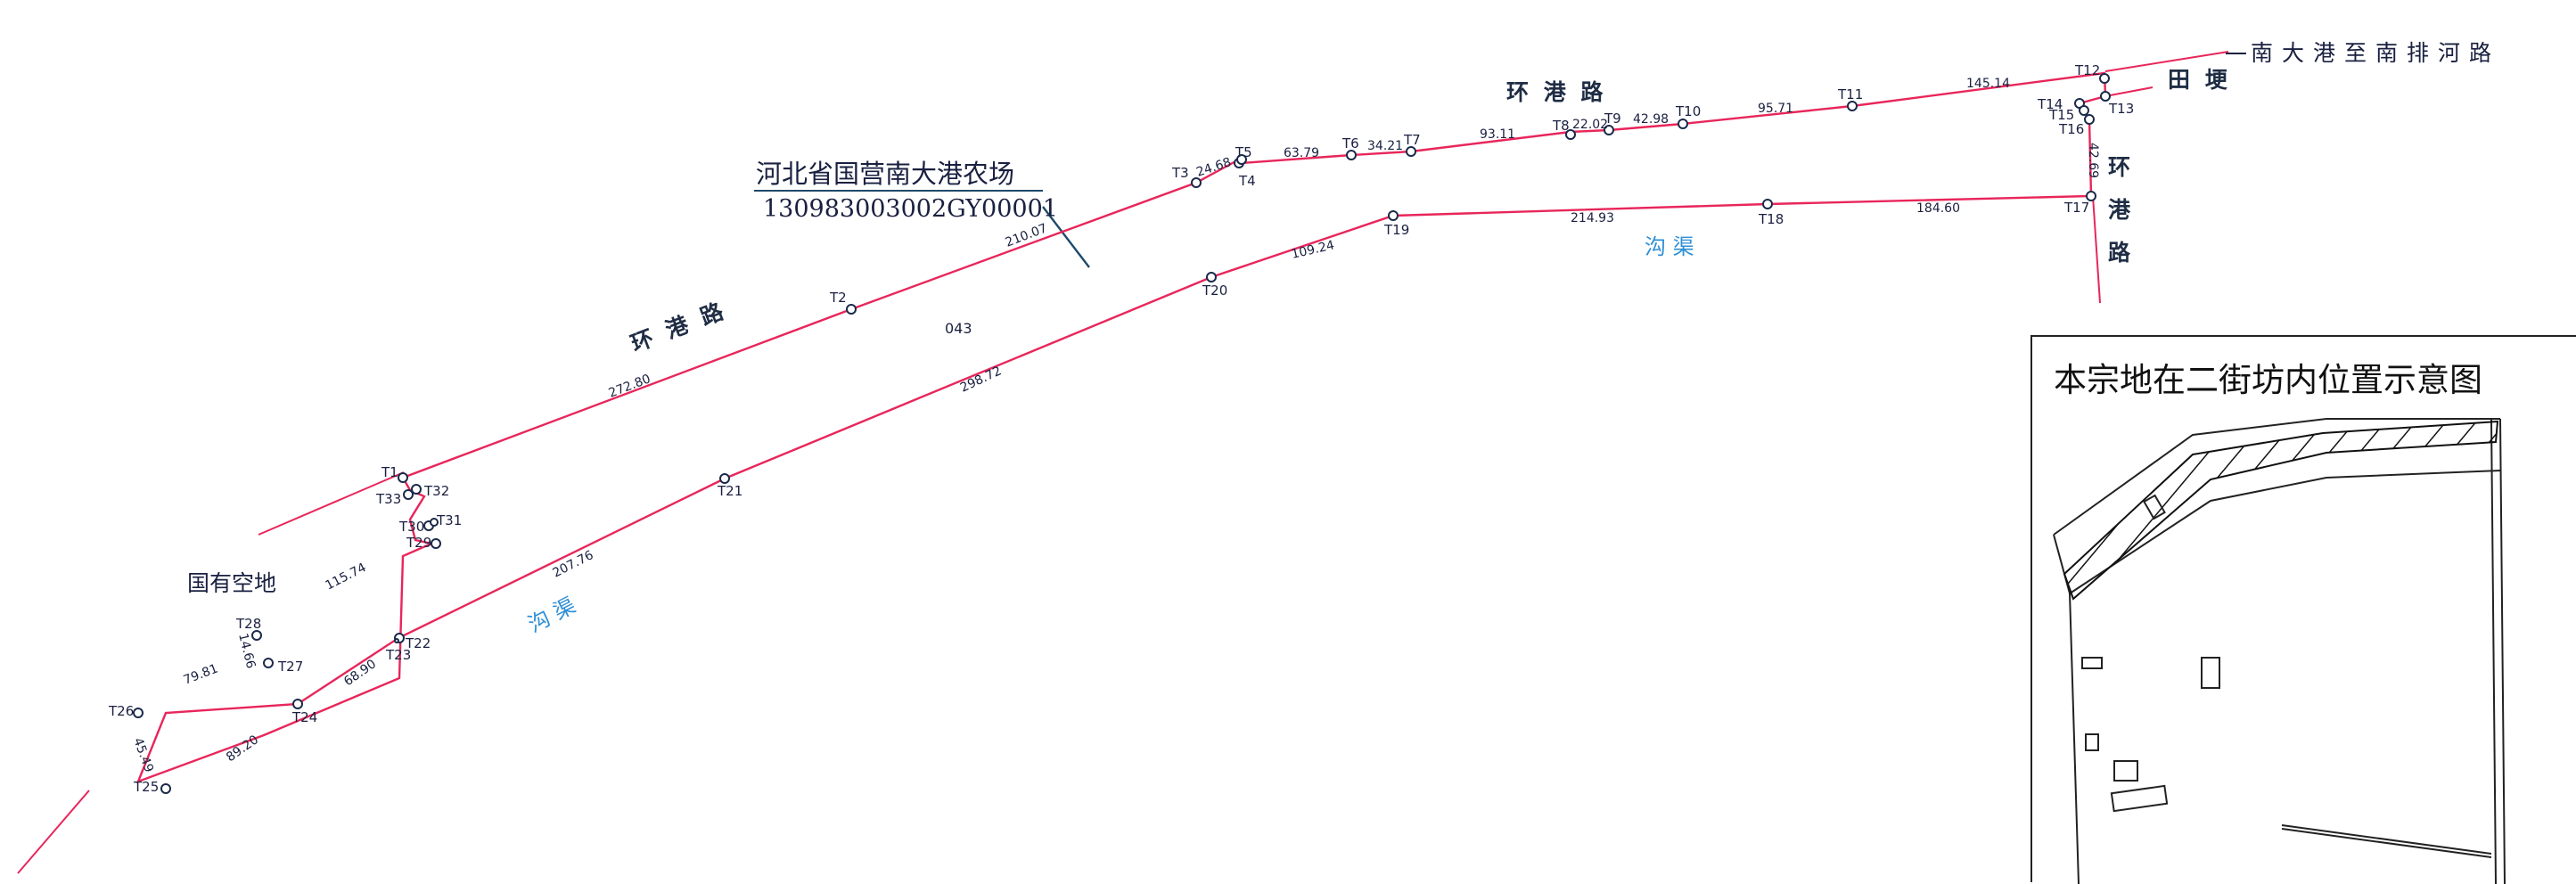 This screenshot has height=884, width=2576. I want to click on point-label-T13: T13, so click(2121, 109).